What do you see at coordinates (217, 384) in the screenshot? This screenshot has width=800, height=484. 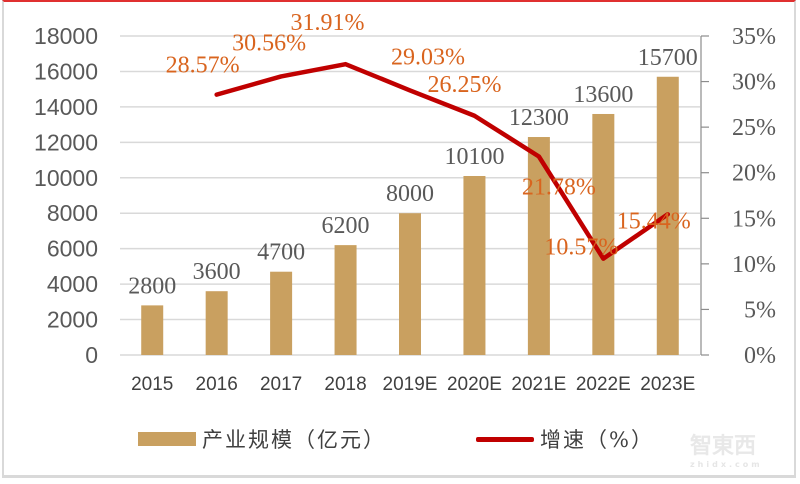 I see `x-axis-tick: 2016` at bounding box center [217, 384].